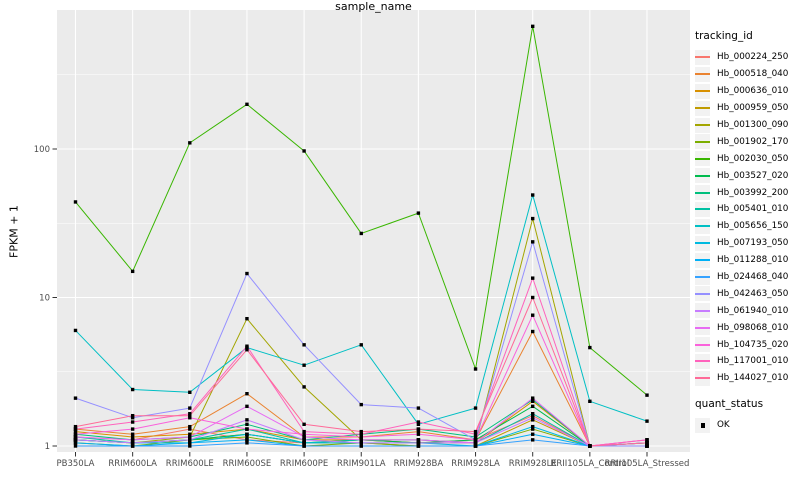 This screenshot has width=800, height=500. Describe the element at coordinates (747, 310) in the screenshot. I see `legend-item-Hb_061940_010: Hb_061940_010` at that location.